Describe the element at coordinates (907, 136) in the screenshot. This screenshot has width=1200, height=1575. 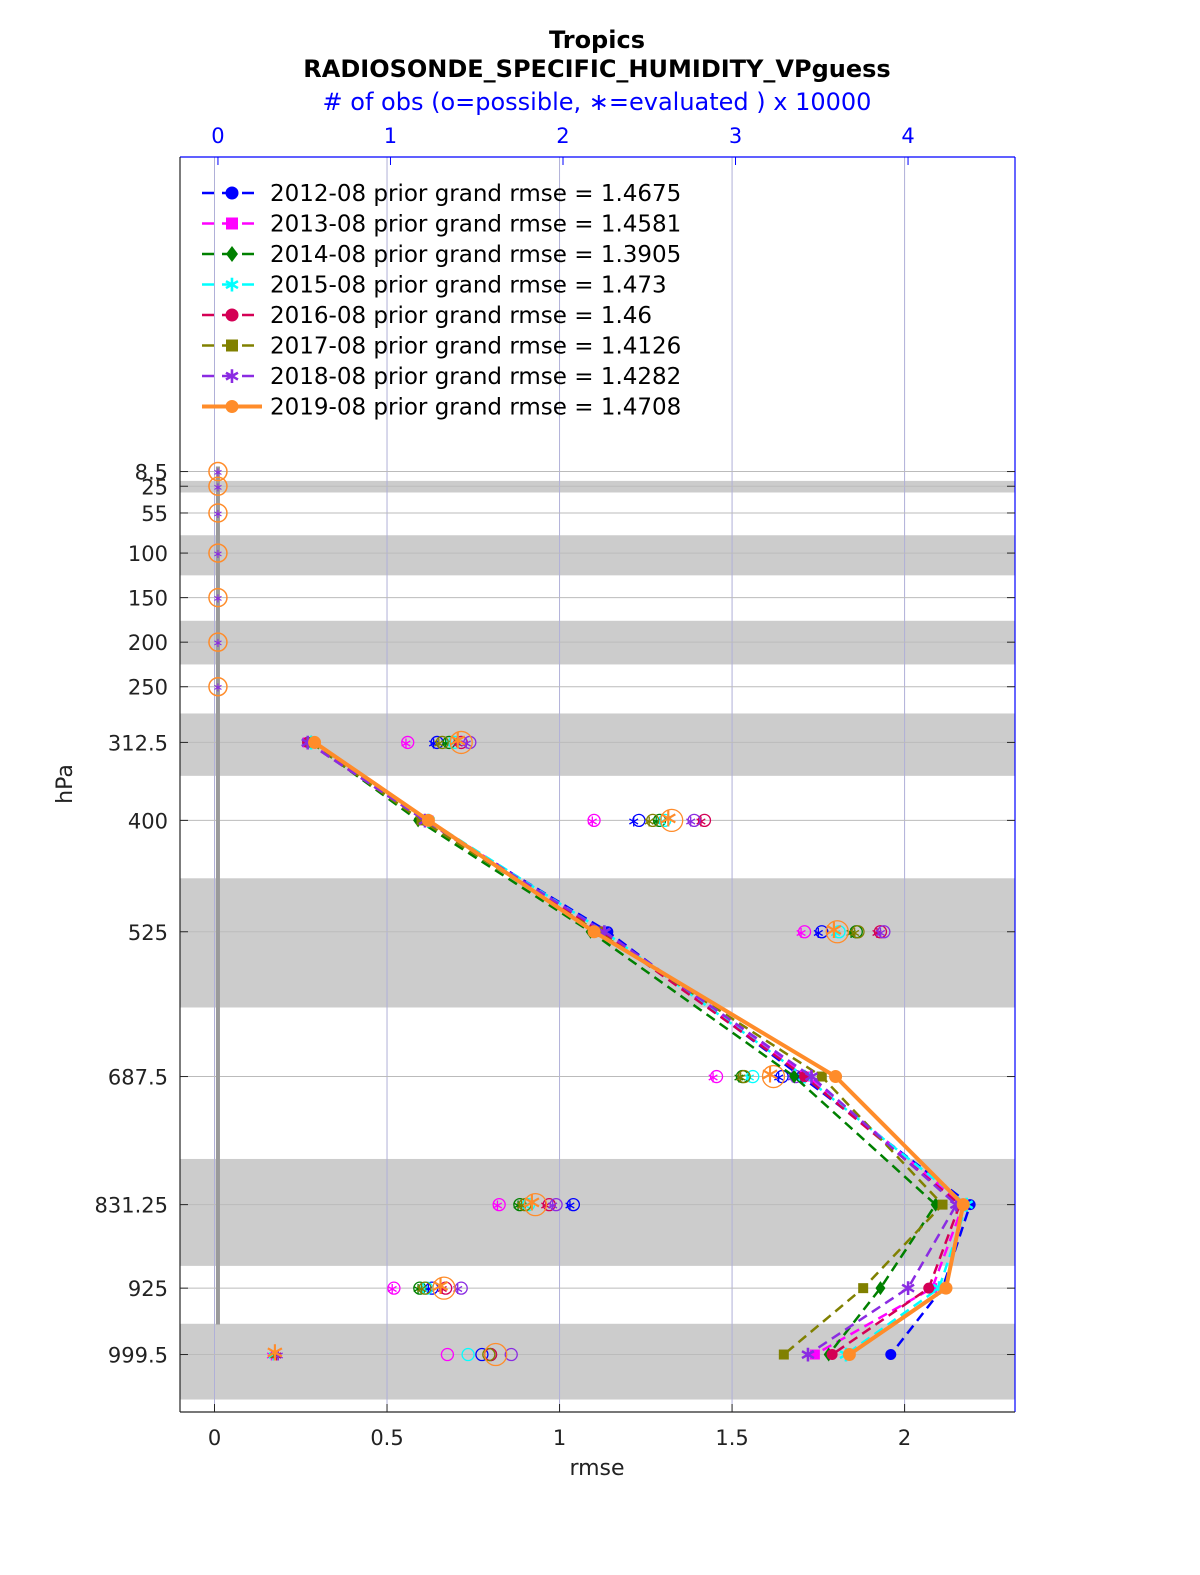
I see `top-tick-label: 4` at that location.